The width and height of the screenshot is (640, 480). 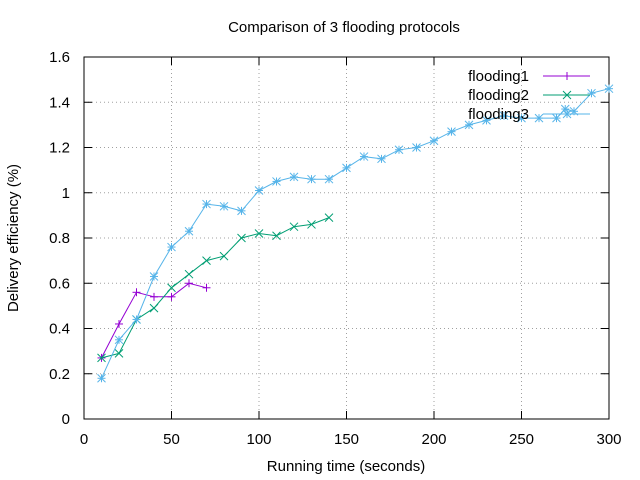 What do you see at coordinates (498, 76) in the screenshot?
I see `legend-label: flooding1` at bounding box center [498, 76].